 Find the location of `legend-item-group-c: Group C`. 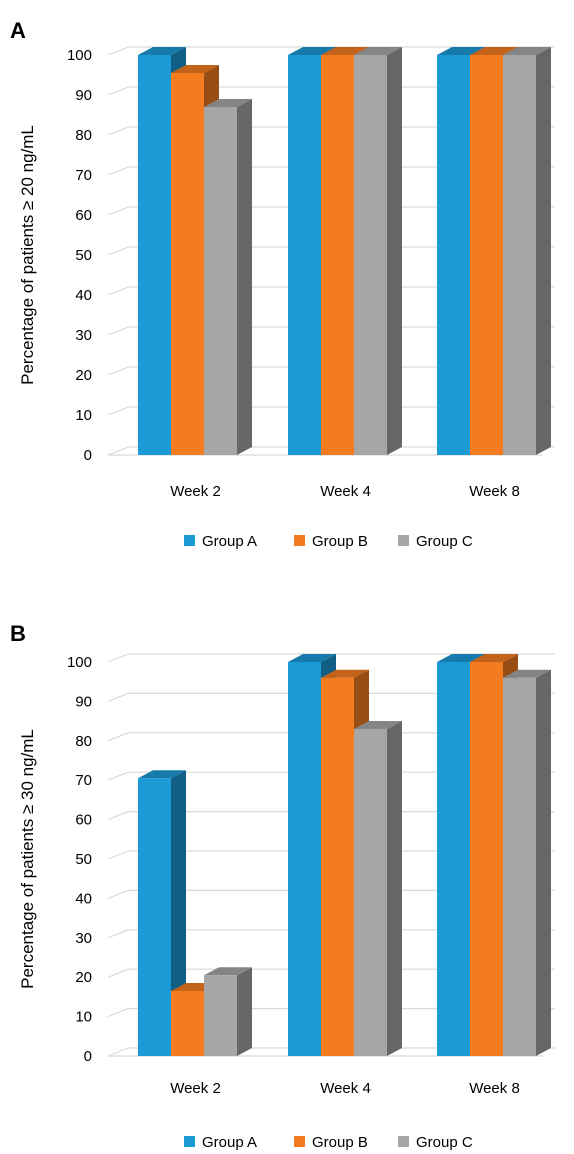

legend-item-group-c: Group C is located at coordinates (435, 1142).